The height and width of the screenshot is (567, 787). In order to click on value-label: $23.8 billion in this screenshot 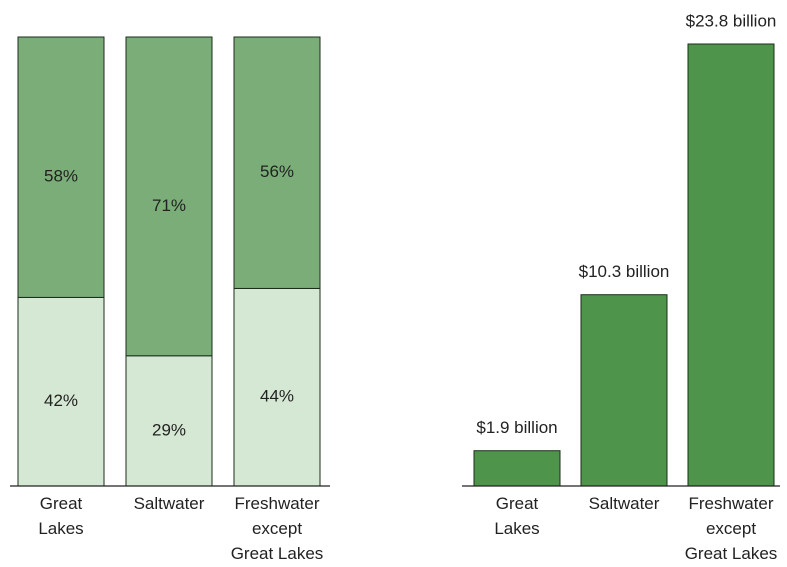, I will do `click(731, 20)`.